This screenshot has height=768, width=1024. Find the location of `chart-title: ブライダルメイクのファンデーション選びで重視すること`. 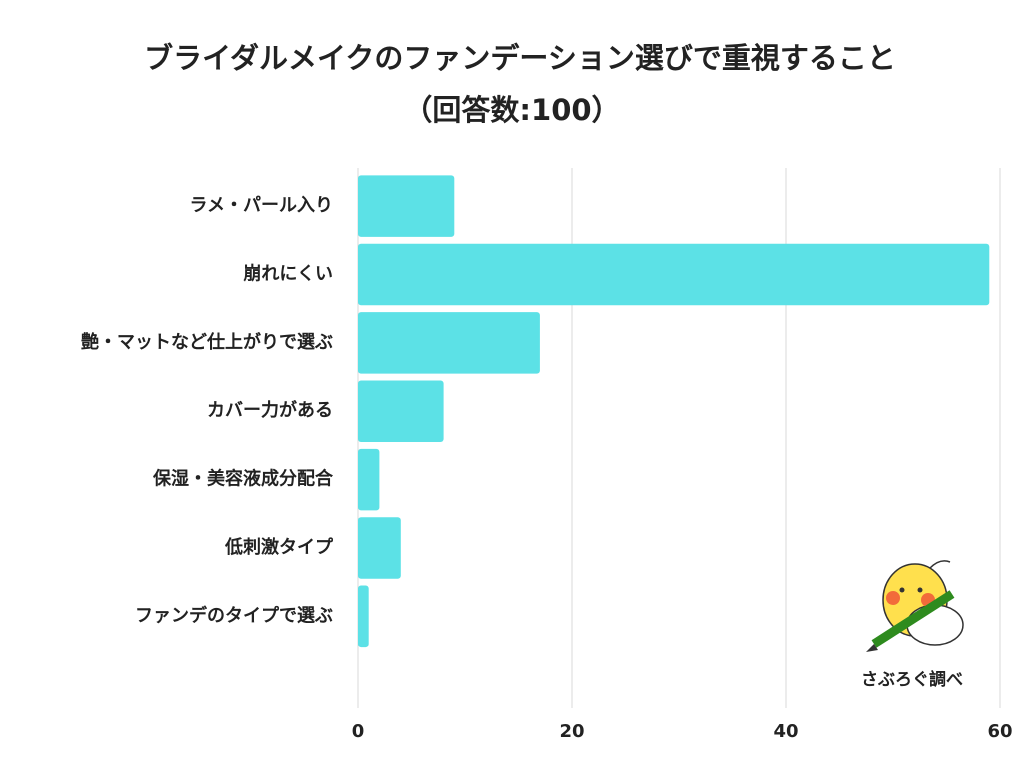

chart-title: ブライダルメイクのファンデーション選びで重視すること is located at coordinates (520, 58).